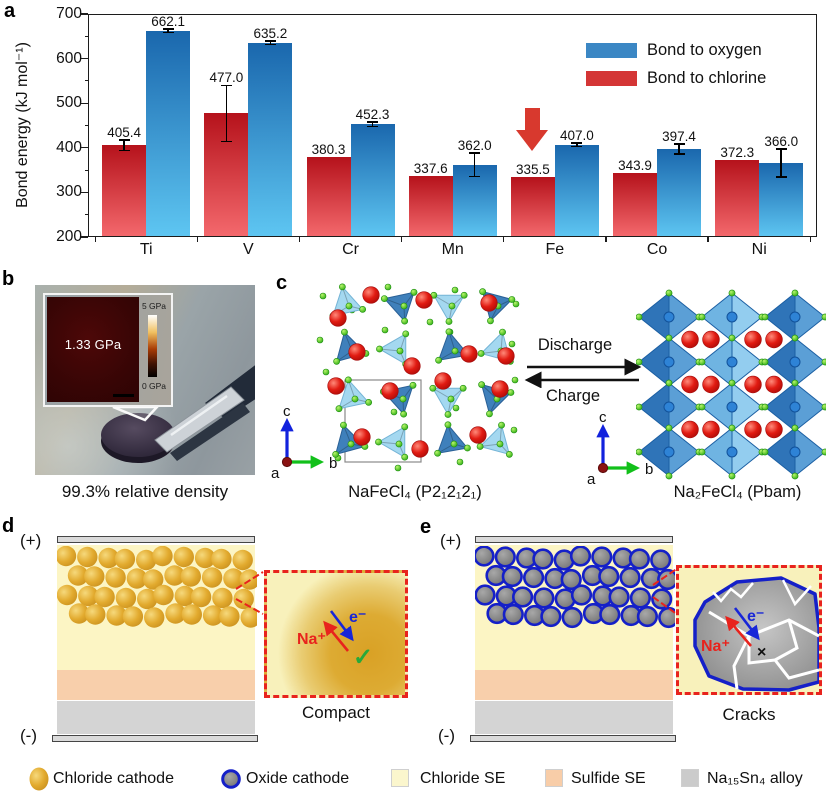 This screenshot has height=793, width=826. I want to click on chlorine-legend-swatch, so click(611, 78).